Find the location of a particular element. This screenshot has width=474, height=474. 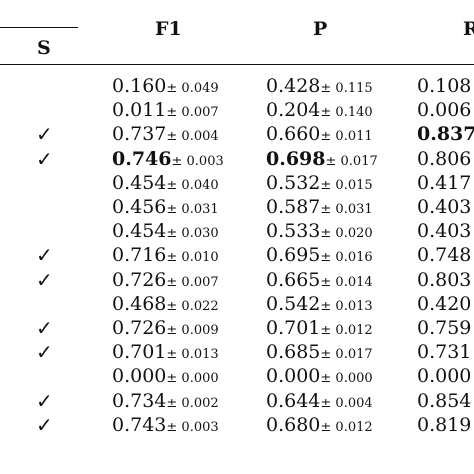

cell-p: 0.695± 0.016 is located at coordinates (319, 256).